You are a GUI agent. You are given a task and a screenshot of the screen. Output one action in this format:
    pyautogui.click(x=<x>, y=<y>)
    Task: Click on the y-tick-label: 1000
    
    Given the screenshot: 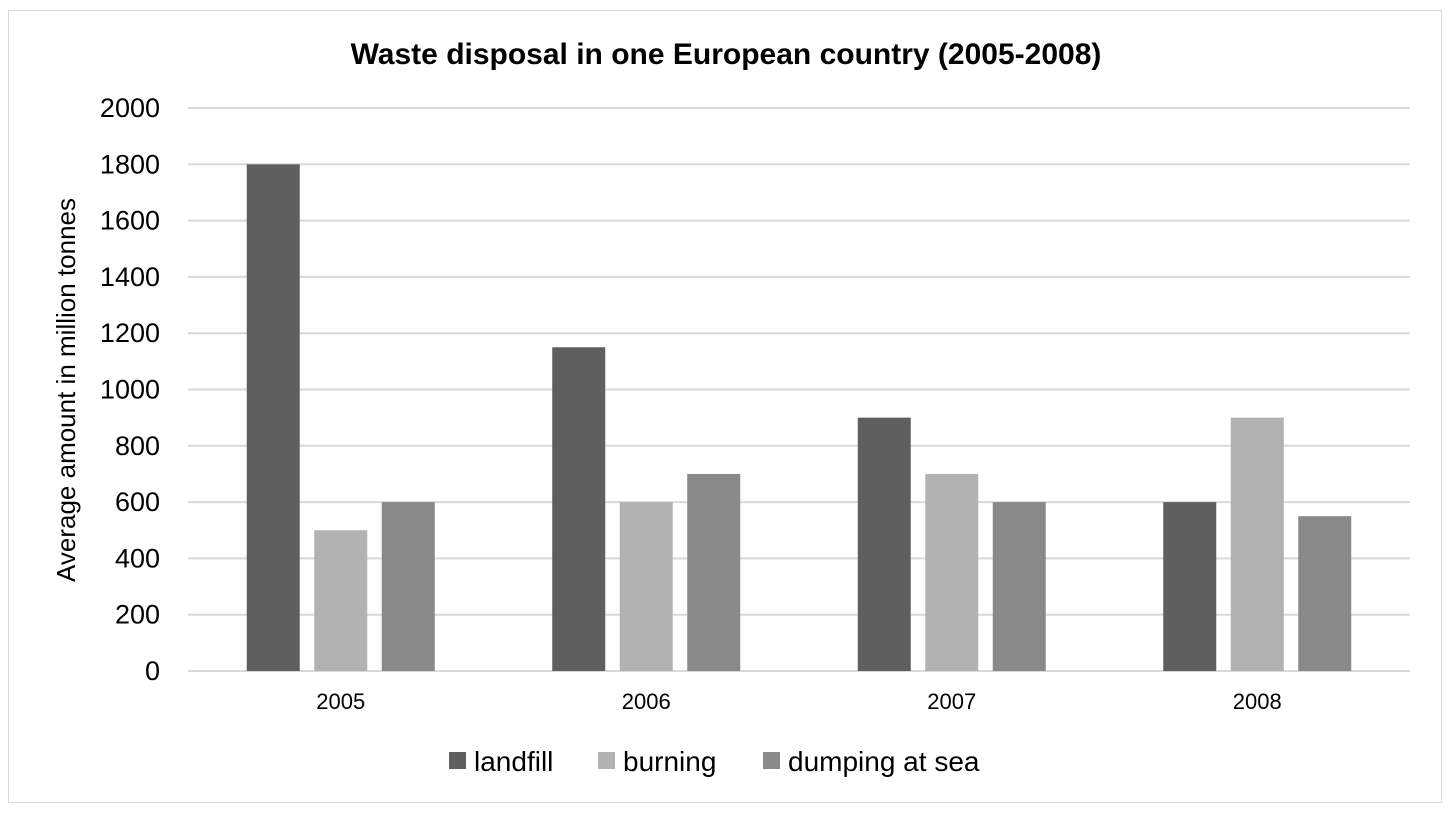 What is the action you would take?
    pyautogui.click(x=130, y=390)
    